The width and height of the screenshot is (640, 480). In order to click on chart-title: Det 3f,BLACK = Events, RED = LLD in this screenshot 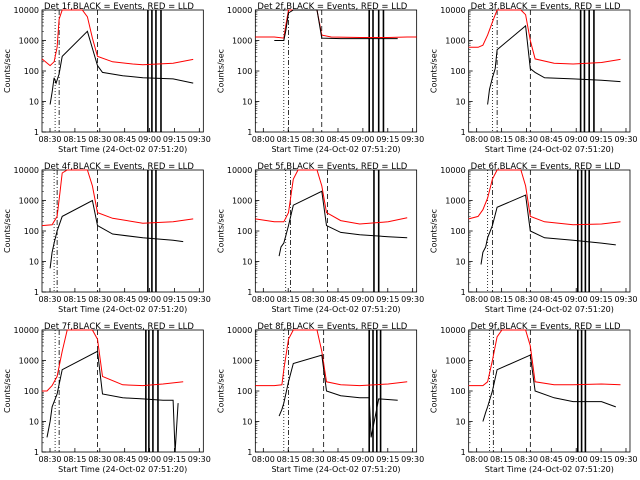, I will do `click(546, 7)`.